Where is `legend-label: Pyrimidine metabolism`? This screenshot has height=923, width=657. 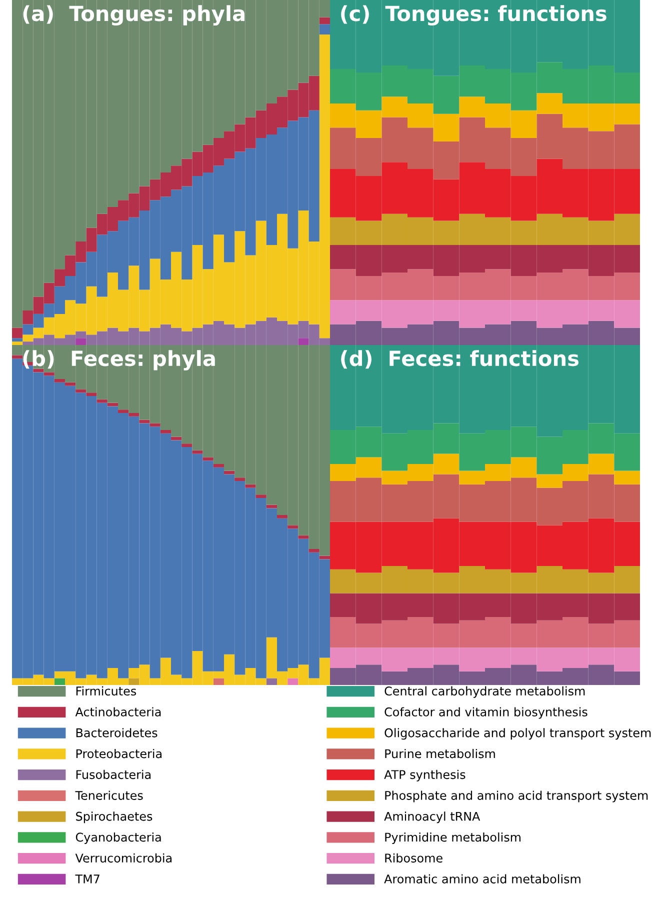 legend-label: Pyrimidine metabolism is located at coordinates (452, 838).